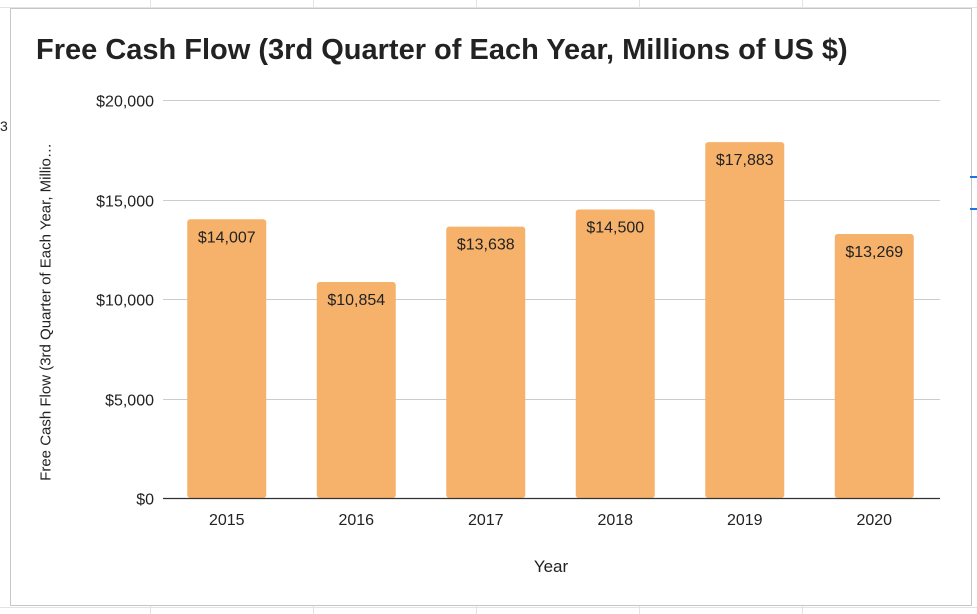 This screenshot has width=977, height=614. Describe the element at coordinates (745, 160) in the screenshot. I see `bar-data-label: $17,883` at that location.